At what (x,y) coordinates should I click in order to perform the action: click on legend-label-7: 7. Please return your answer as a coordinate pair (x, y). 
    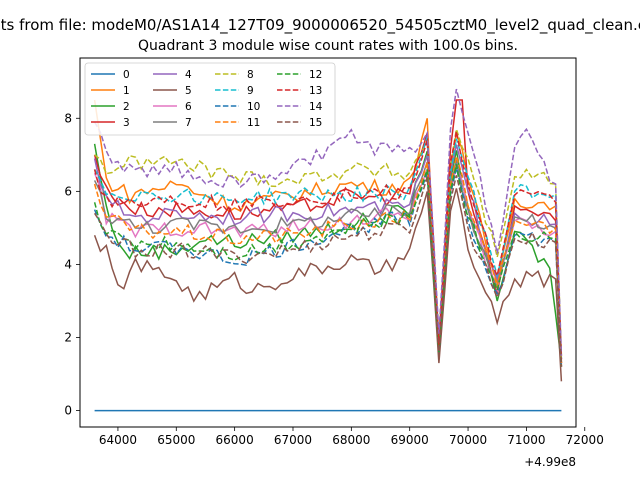
    Looking at the image, I should click on (188, 123).